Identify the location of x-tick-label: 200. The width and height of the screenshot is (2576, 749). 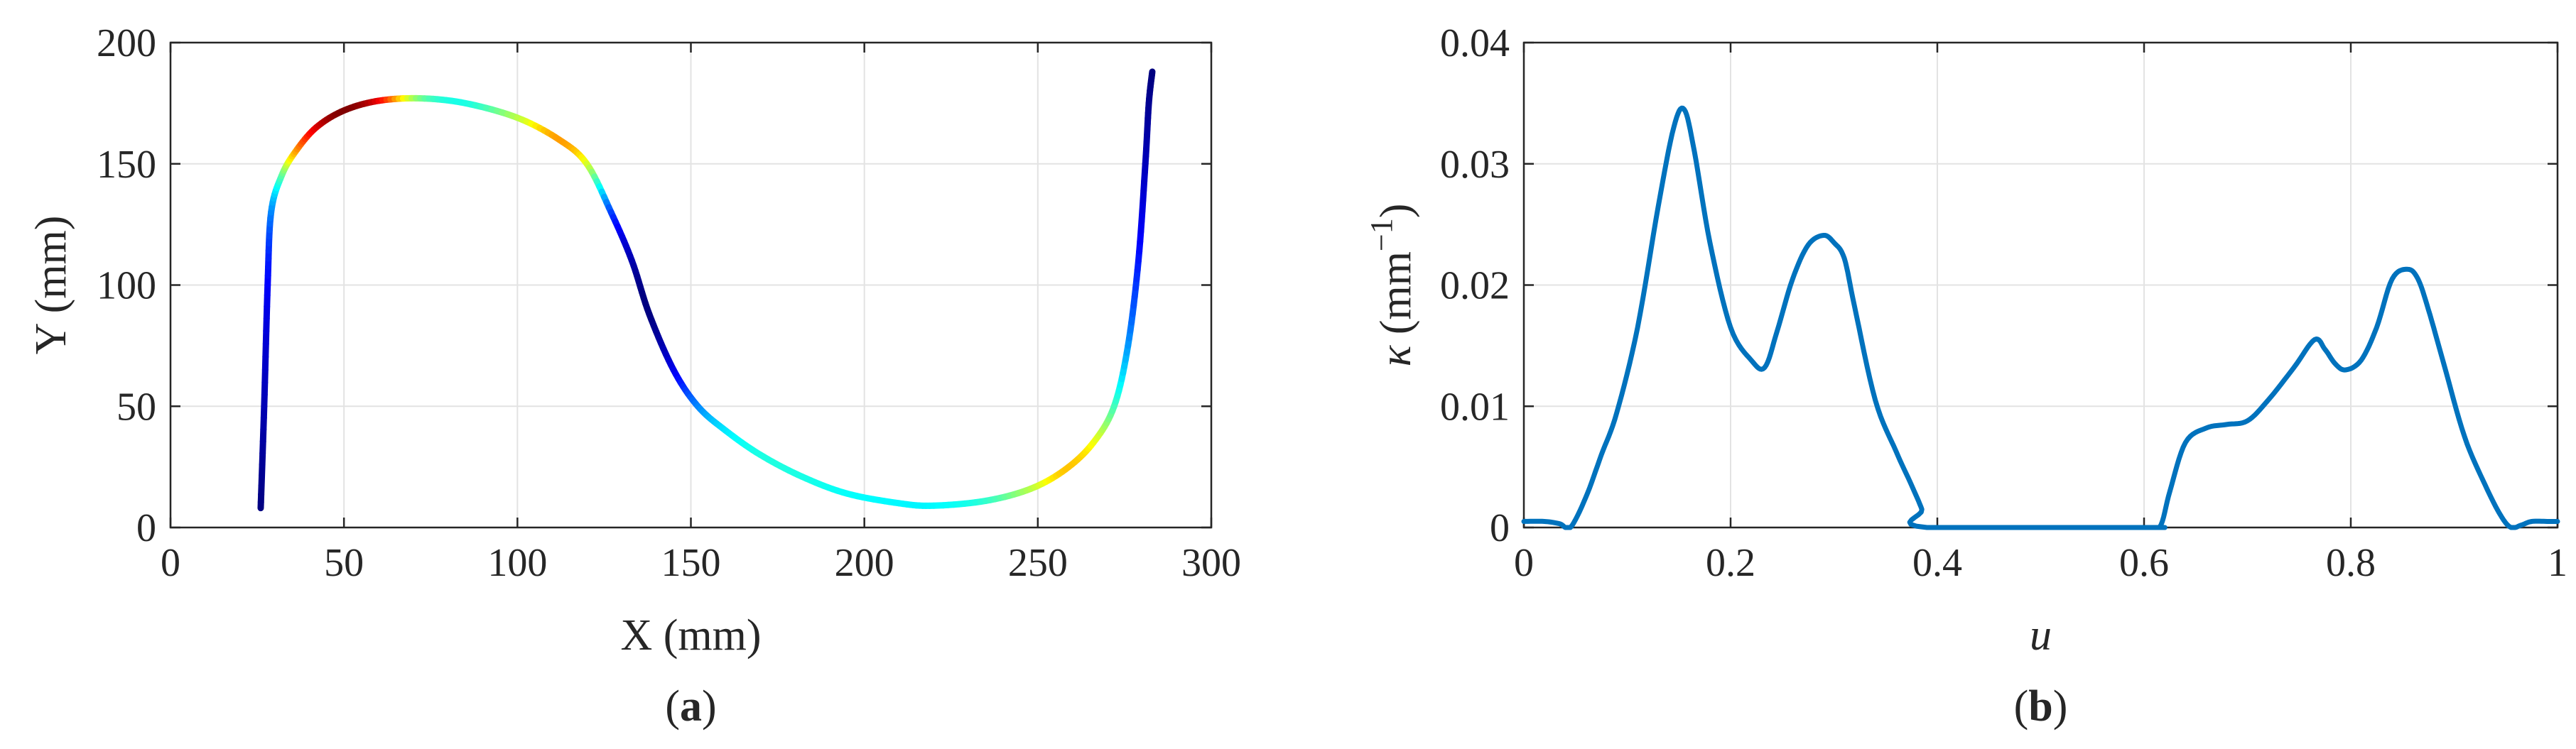
(864, 563).